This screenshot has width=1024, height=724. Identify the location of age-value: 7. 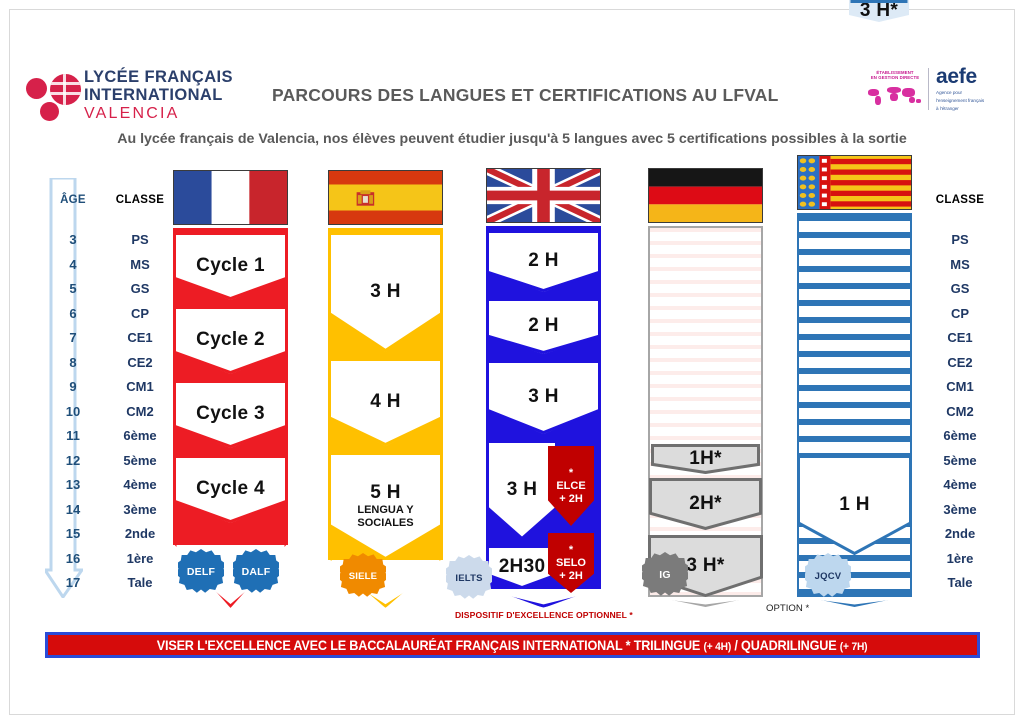
(73, 337).